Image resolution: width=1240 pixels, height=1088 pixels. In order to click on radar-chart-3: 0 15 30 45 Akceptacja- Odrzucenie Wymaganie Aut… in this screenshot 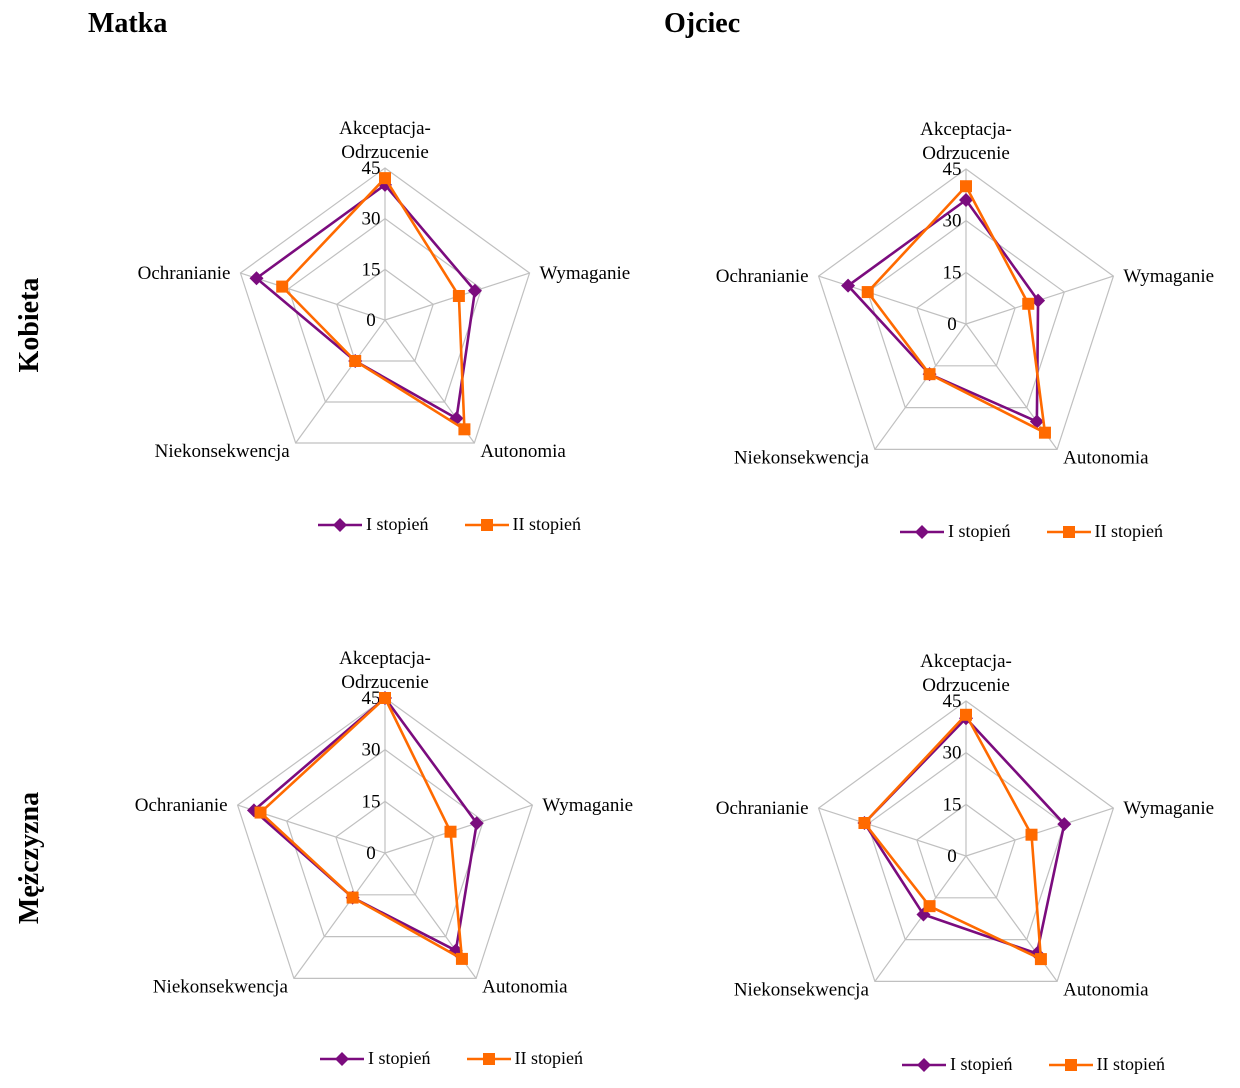, I will do `click(384, 822)`.